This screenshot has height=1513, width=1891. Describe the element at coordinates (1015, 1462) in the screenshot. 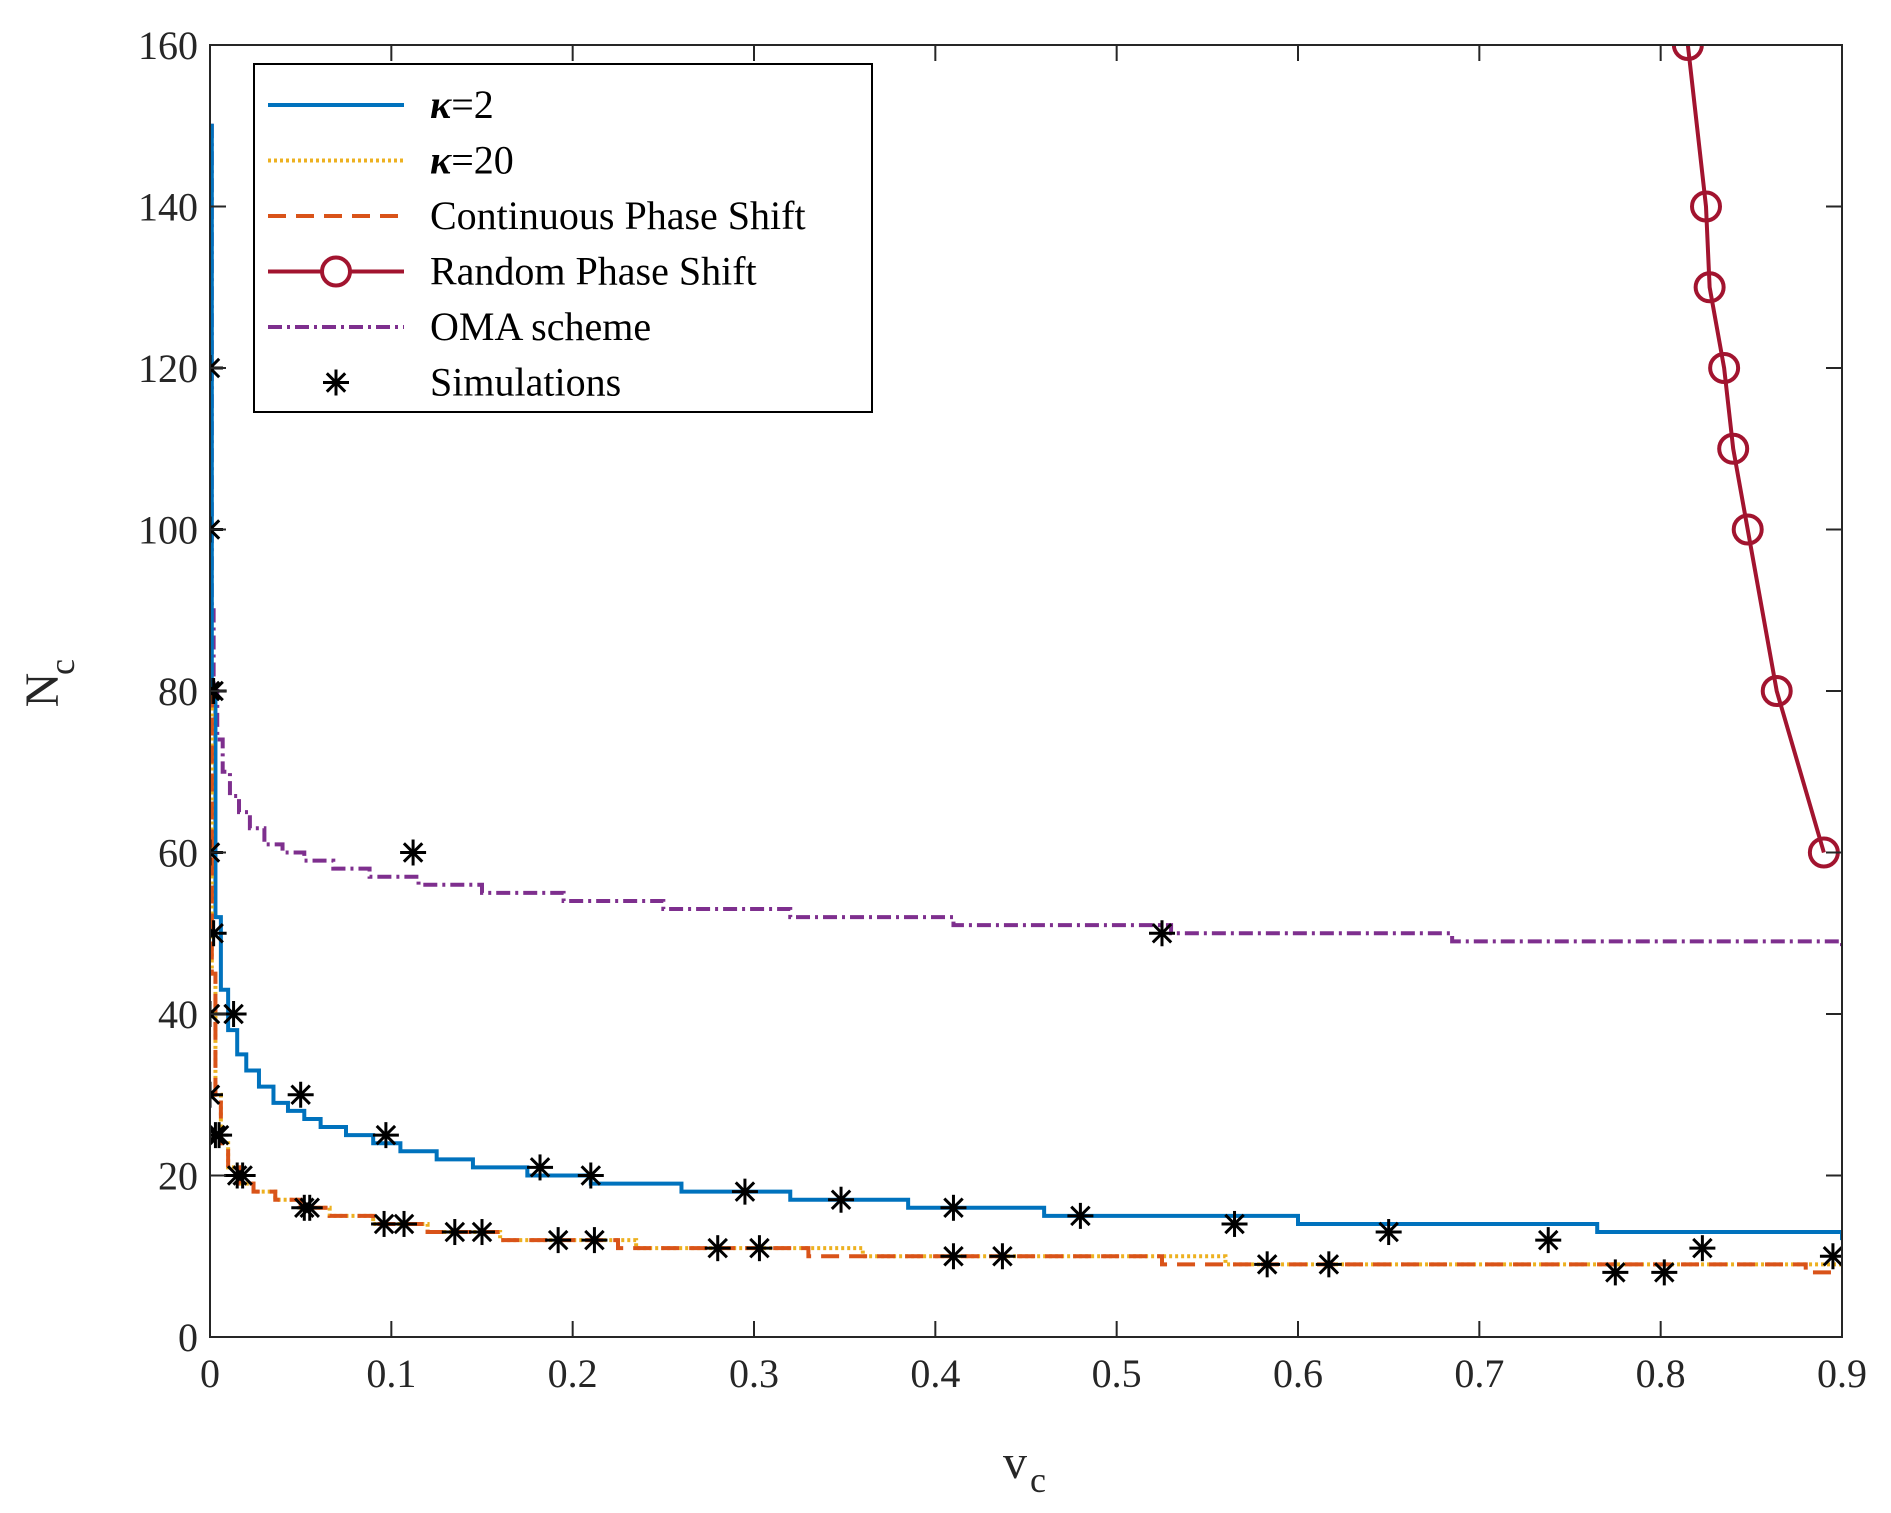

I see `x-axis-label-main: v` at that location.